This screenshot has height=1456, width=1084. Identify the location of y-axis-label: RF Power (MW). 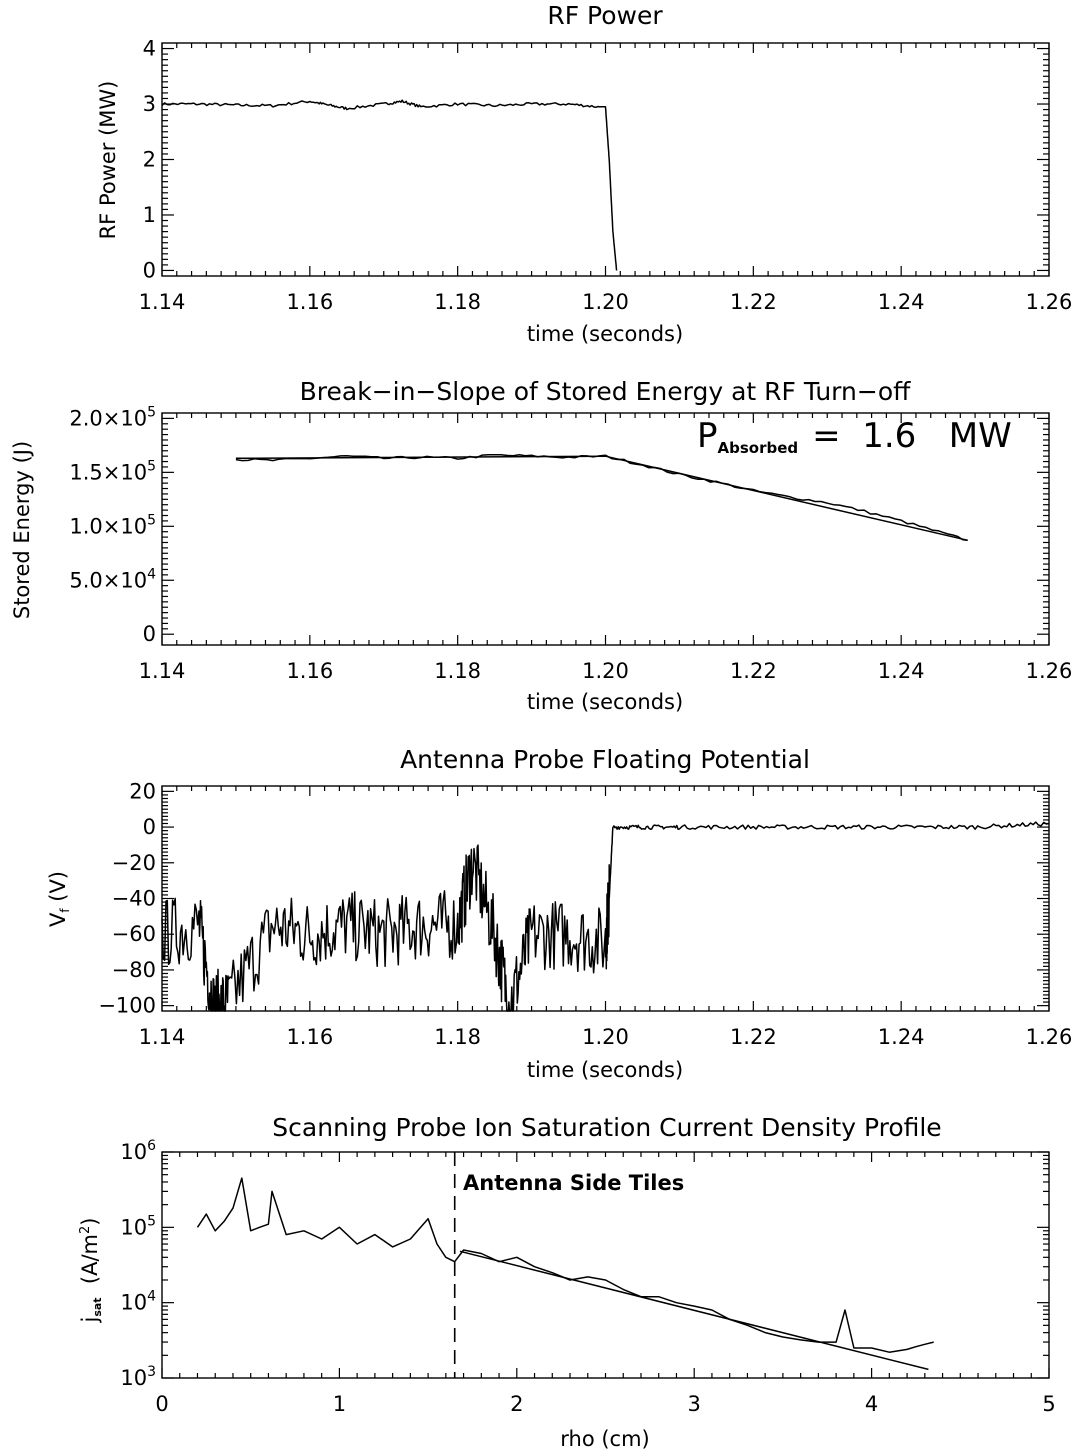
(108, 160).